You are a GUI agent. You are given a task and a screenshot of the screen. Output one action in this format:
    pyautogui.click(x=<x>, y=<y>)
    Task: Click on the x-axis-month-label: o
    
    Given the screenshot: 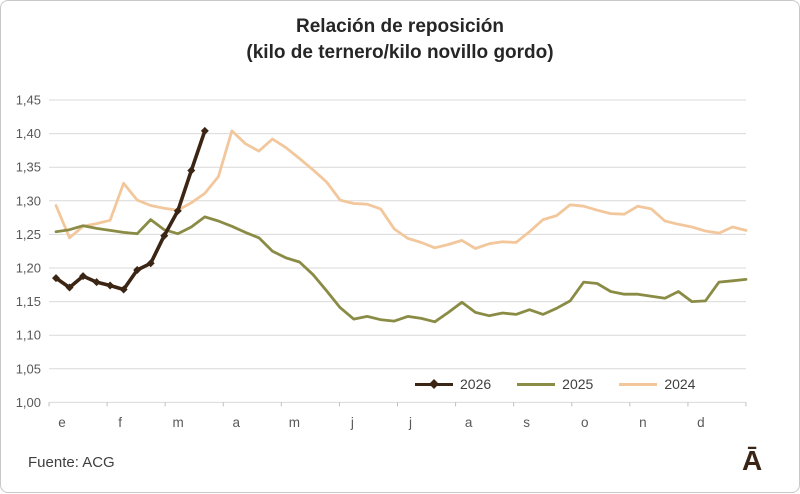 What is the action you would take?
    pyautogui.click(x=585, y=422)
    